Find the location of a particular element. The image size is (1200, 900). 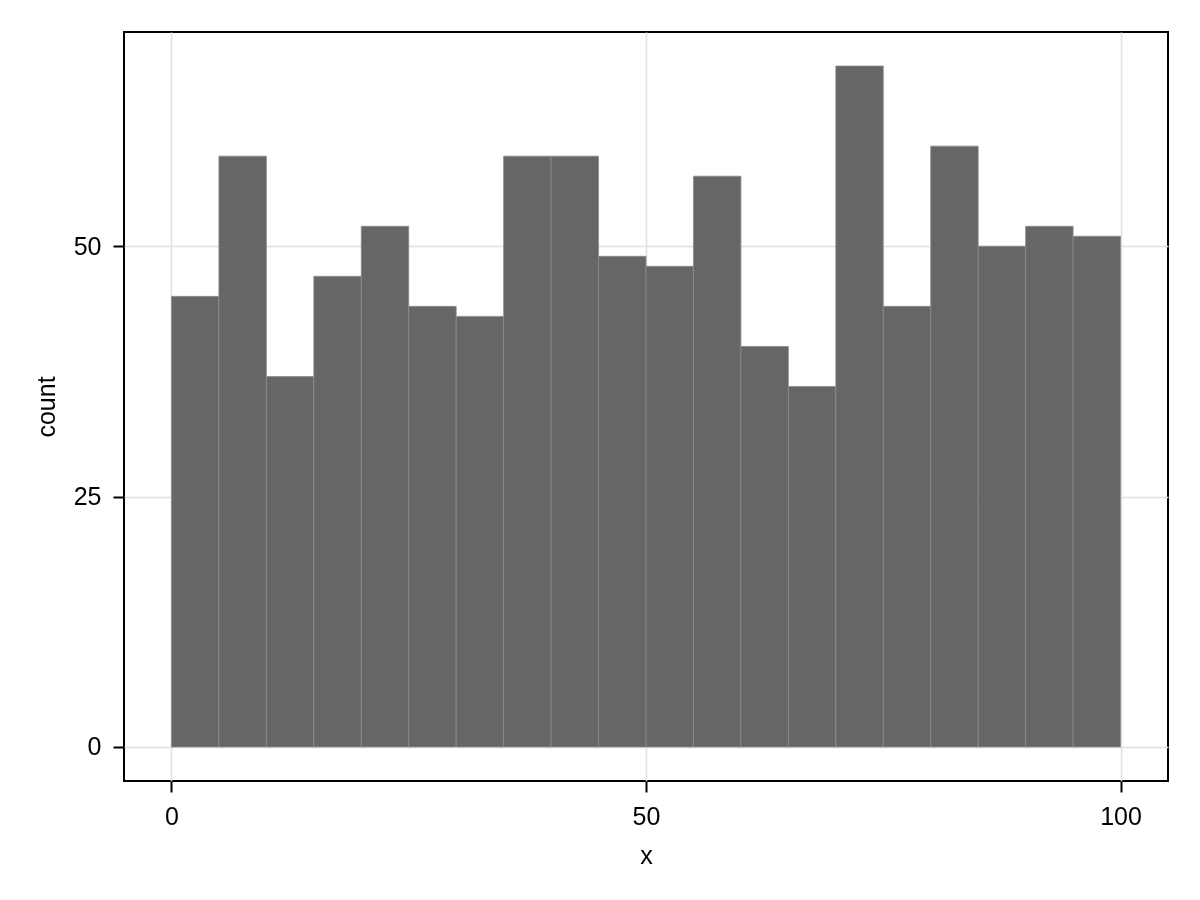

x-tick-label: 100 is located at coordinates (1121, 815).